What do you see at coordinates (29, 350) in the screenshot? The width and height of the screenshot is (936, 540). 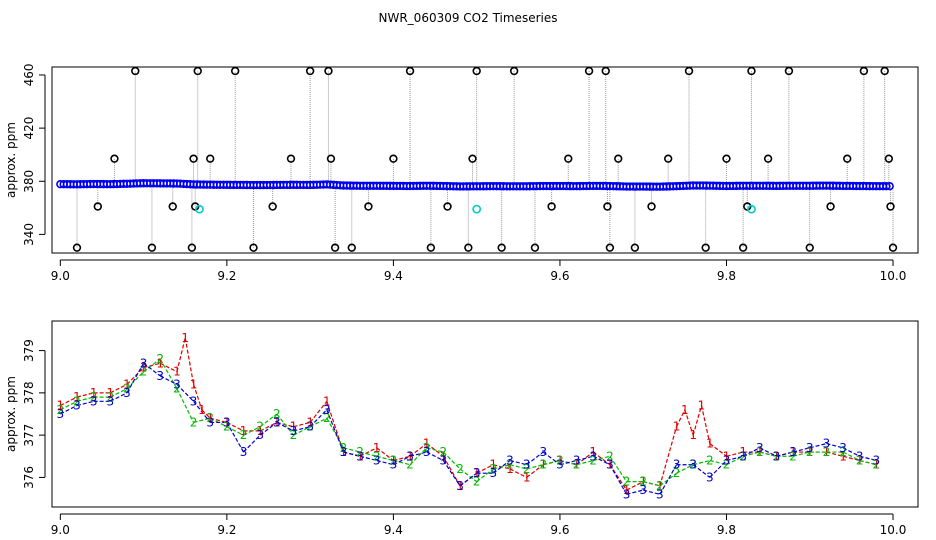 I see `y-tick-label: 379` at bounding box center [29, 350].